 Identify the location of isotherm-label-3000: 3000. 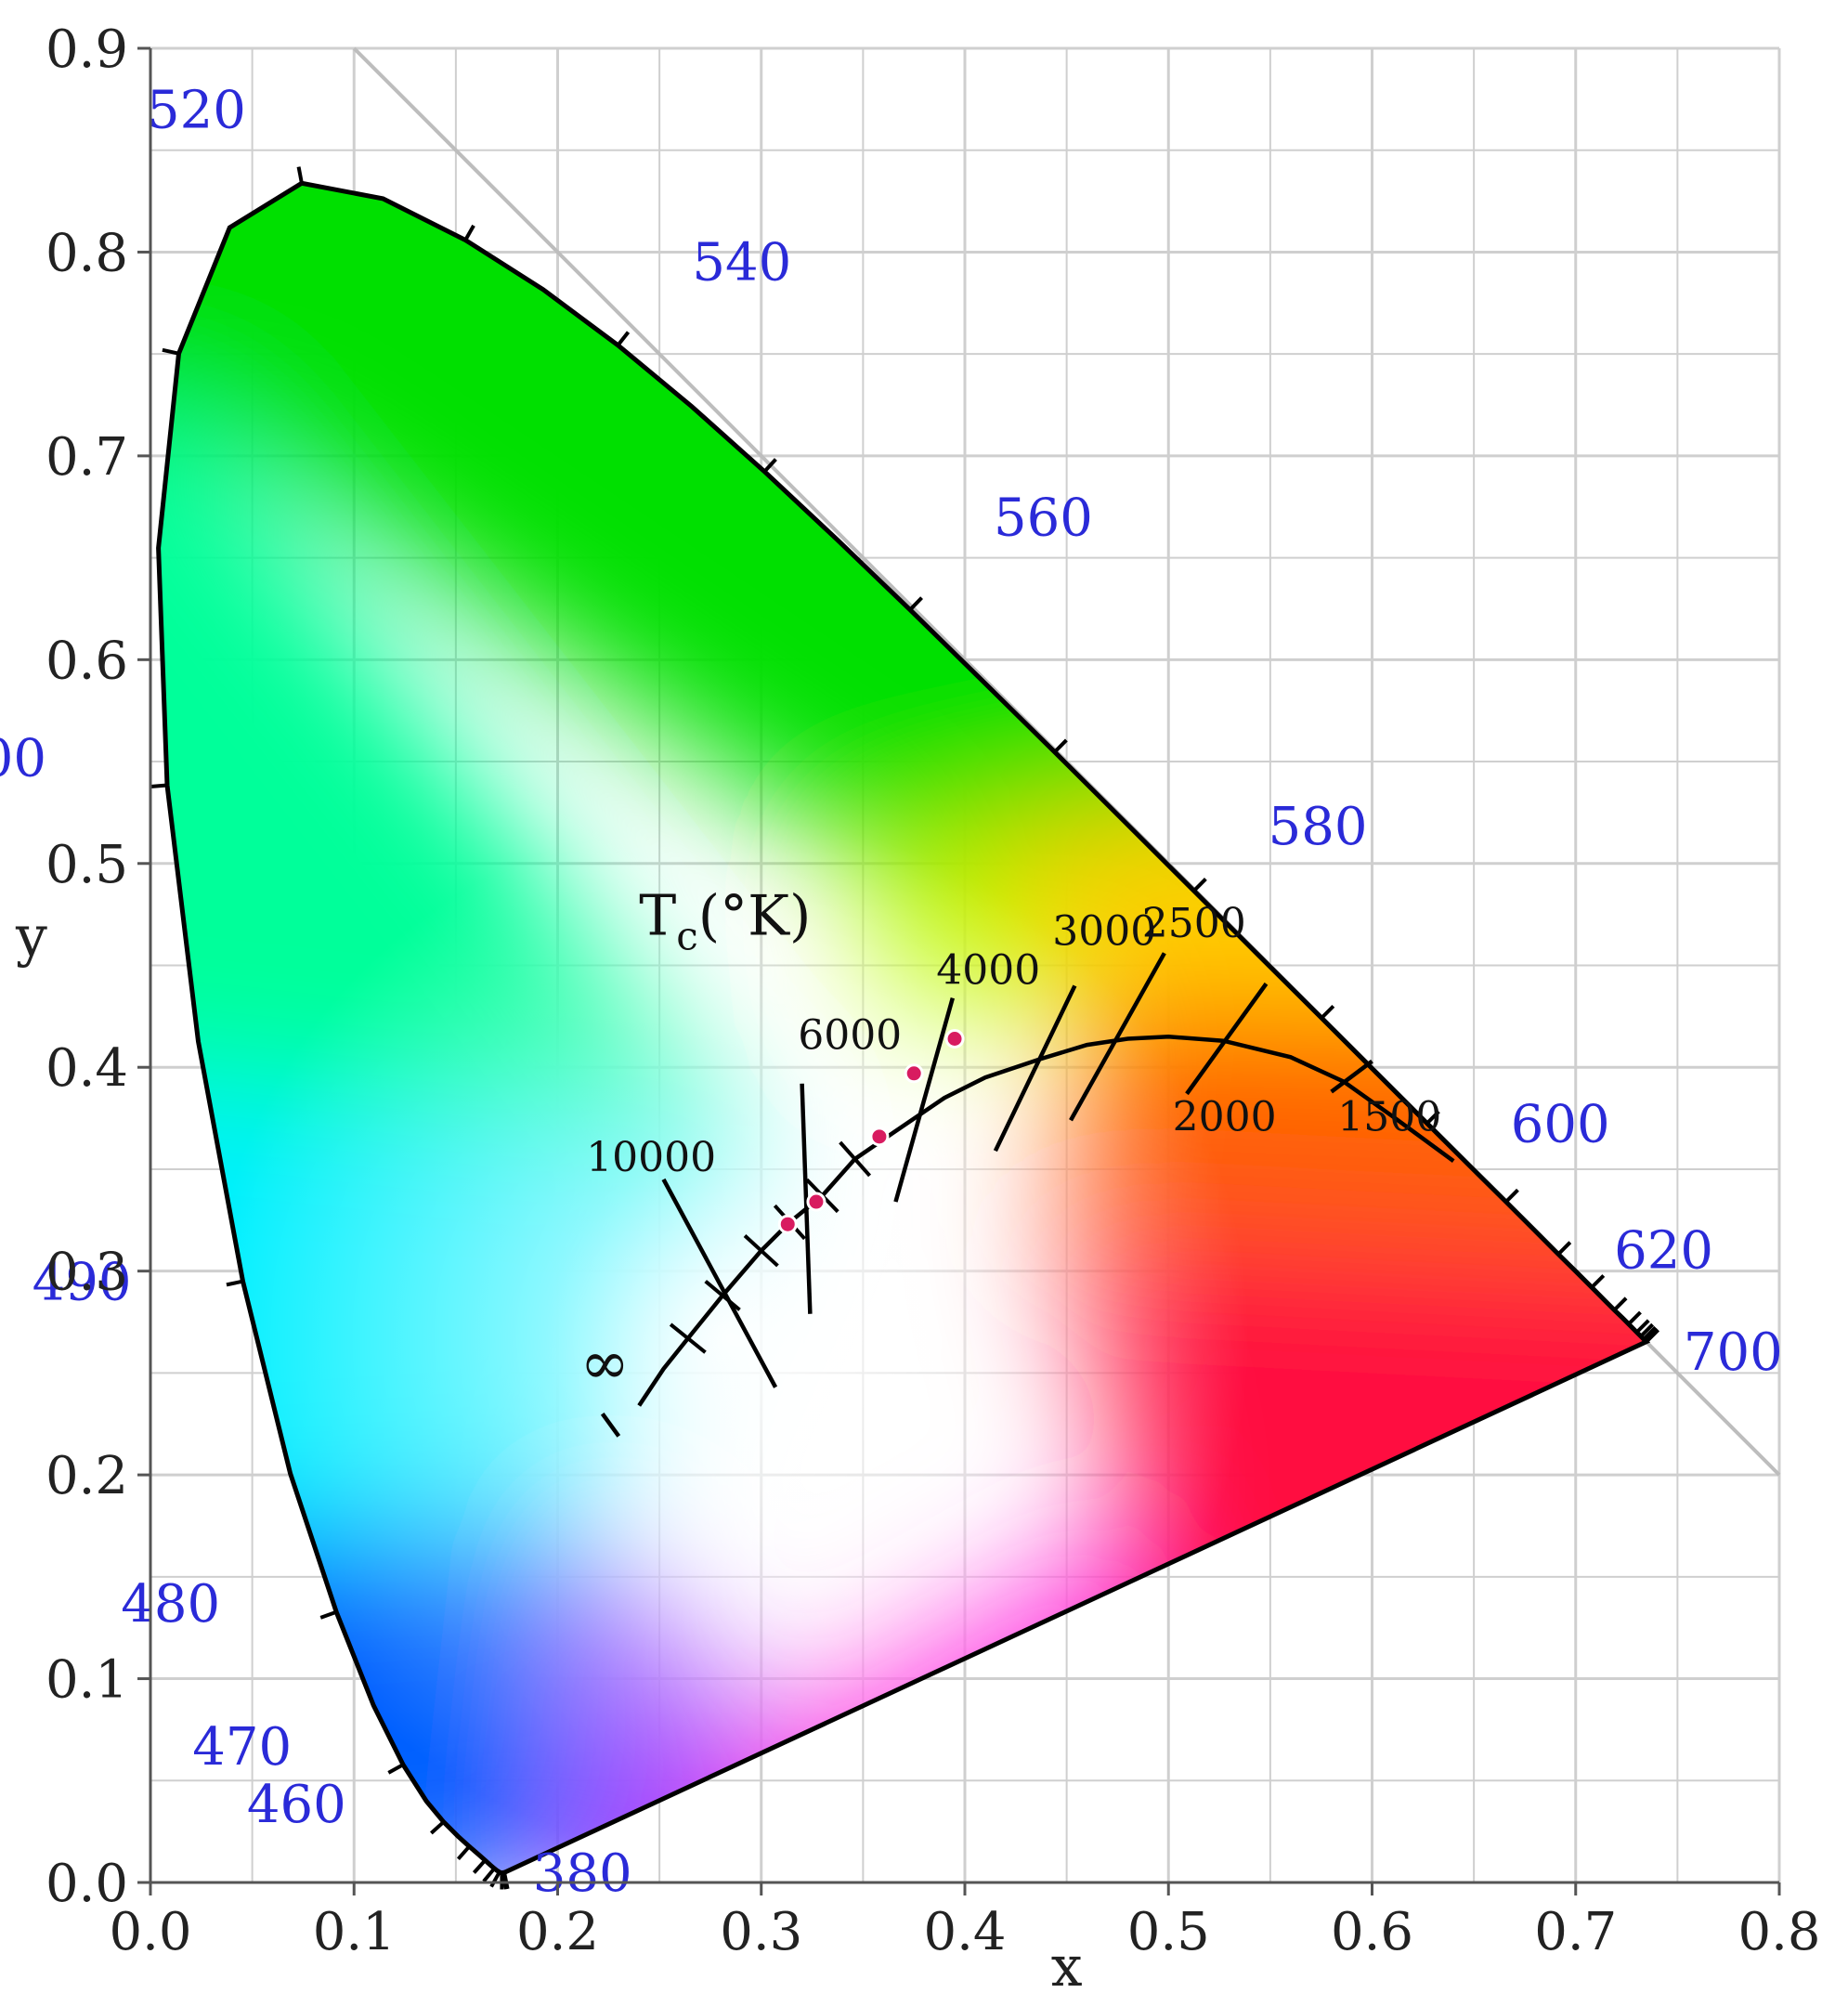
(1104, 932).